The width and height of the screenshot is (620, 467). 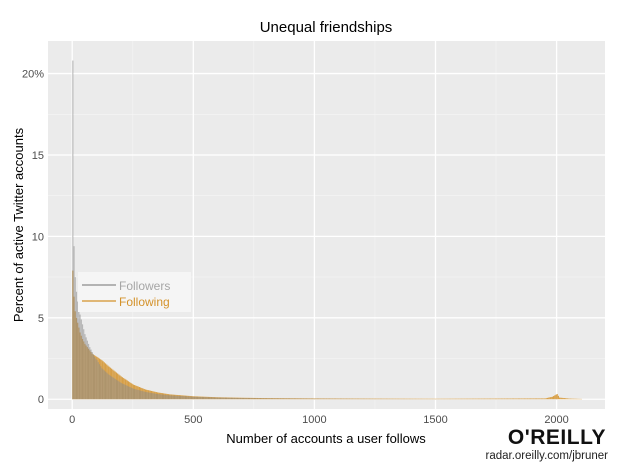 What do you see at coordinates (326, 27) in the screenshot?
I see `chart-title: Unequal friendships` at bounding box center [326, 27].